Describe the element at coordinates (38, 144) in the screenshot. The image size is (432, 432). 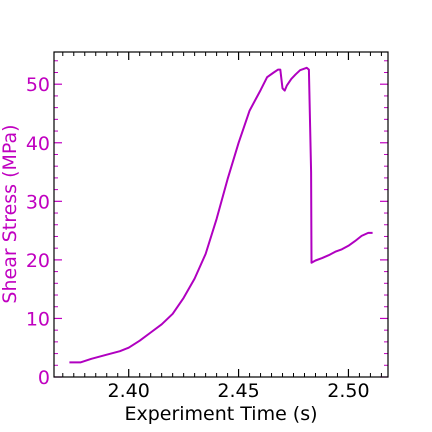
I see `y-tick-label: 40` at that location.